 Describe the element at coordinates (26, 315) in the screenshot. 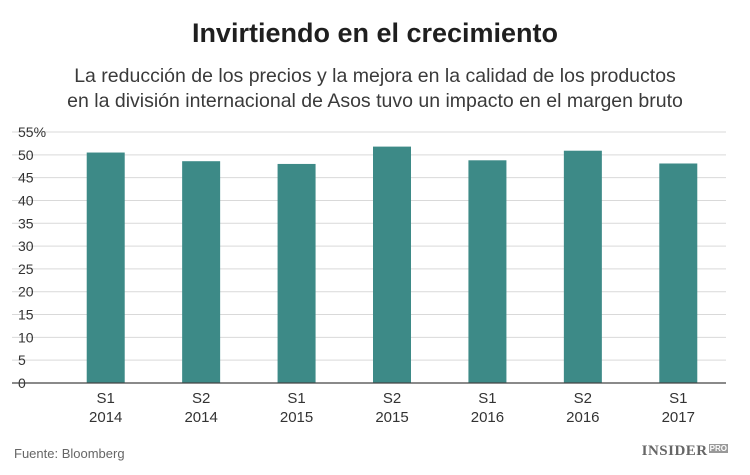

I see `y-tick-label: 15` at that location.